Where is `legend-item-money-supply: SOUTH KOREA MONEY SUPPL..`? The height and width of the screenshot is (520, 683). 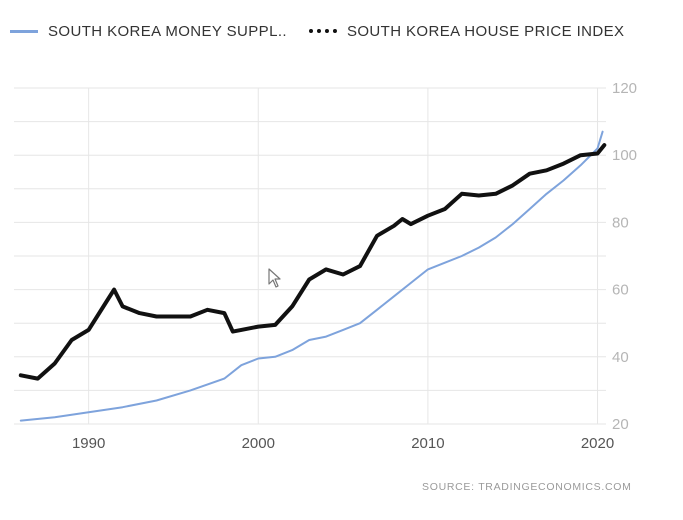
legend-item-money-supply: SOUTH KOREA MONEY SUPPL.. is located at coordinates (148, 31).